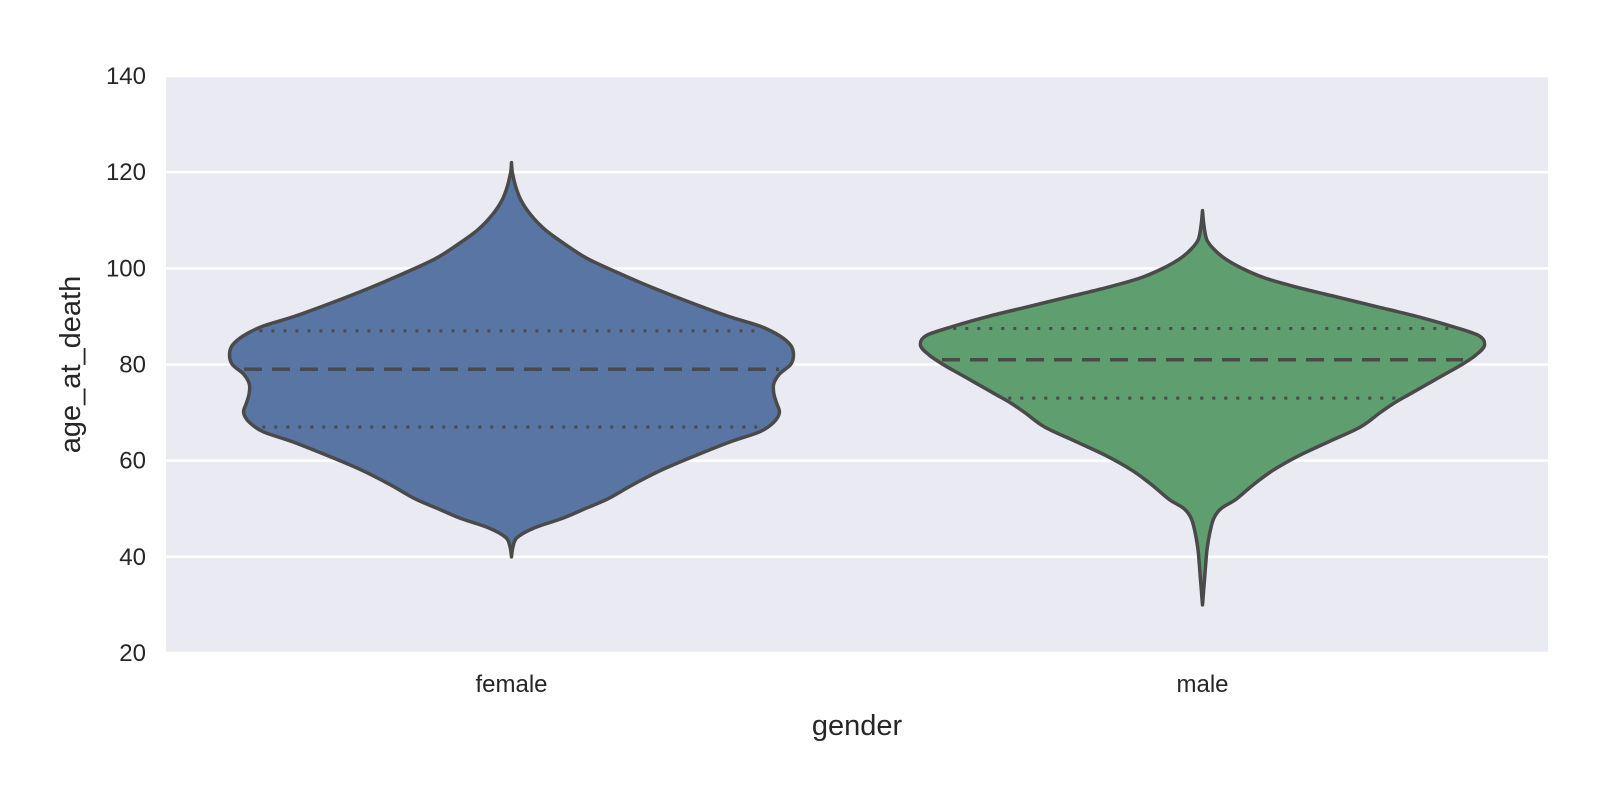 Image resolution: width=1600 pixels, height=800 pixels. What do you see at coordinates (857, 726) in the screenshot?
I see `x-axis-label: gender` at bounding box center [857, 726].